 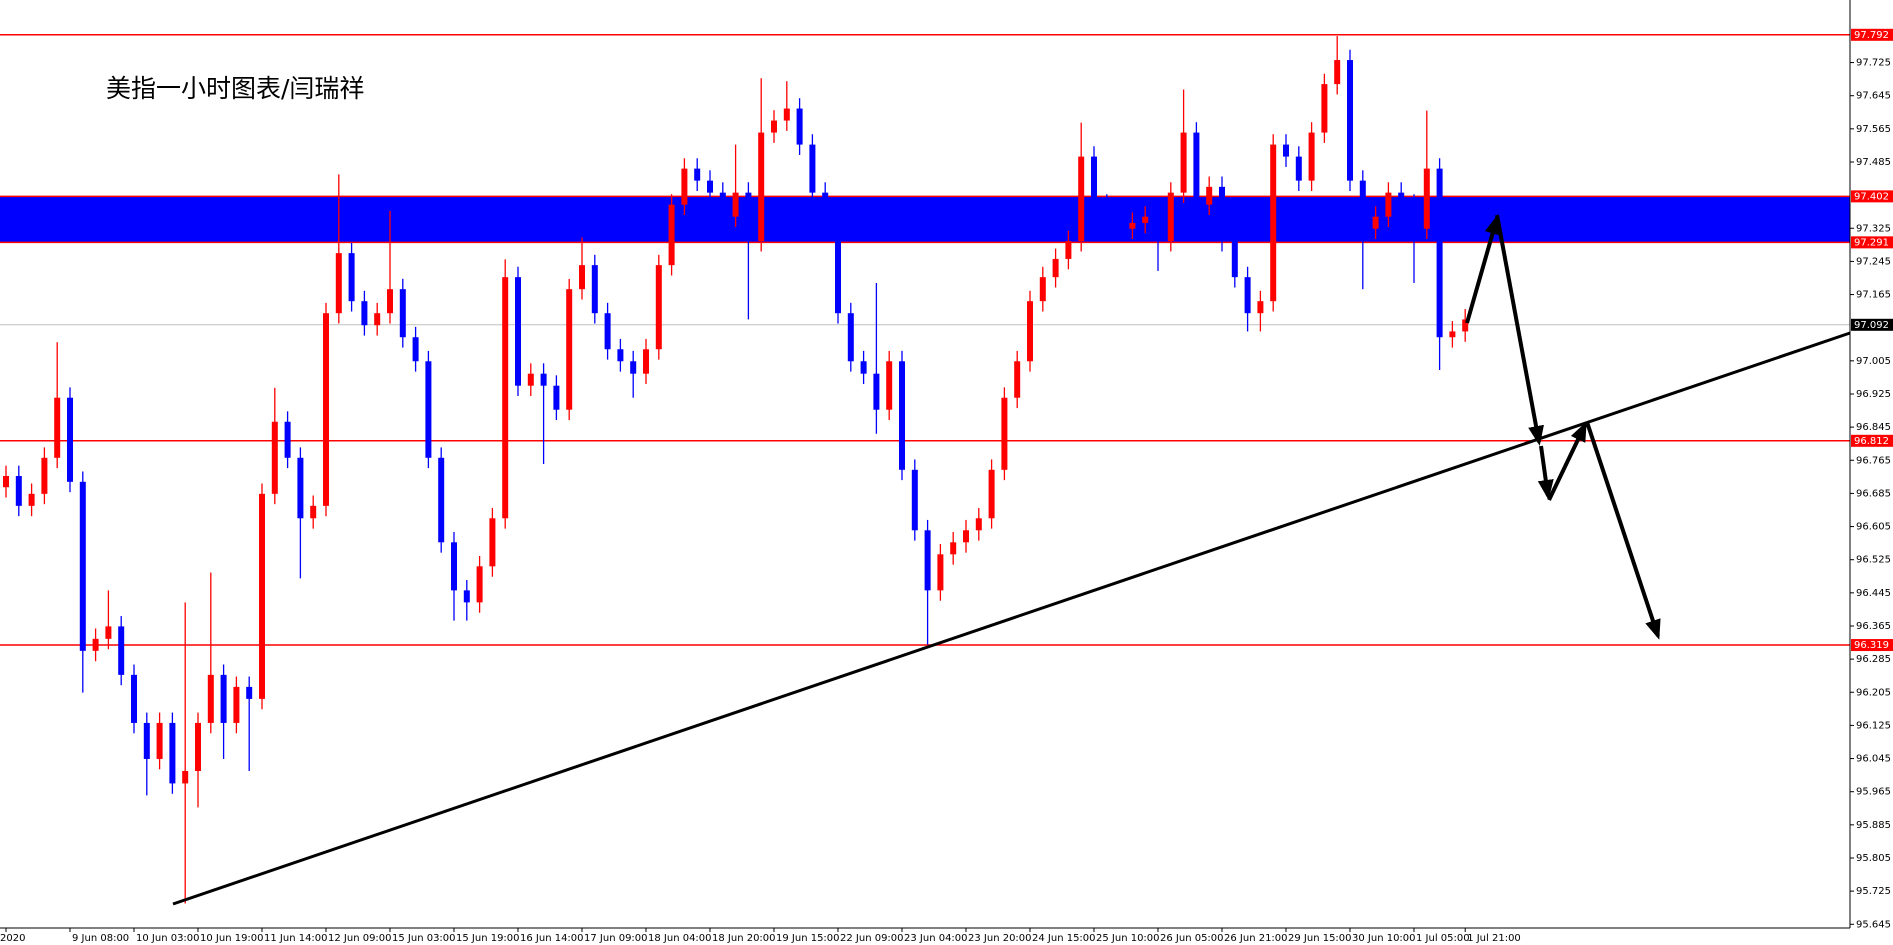 What do you see at coordinates (1873, 96) in the screenshot?
I see `y-tick-label: 97.645` at bounding box center [1873, 96].